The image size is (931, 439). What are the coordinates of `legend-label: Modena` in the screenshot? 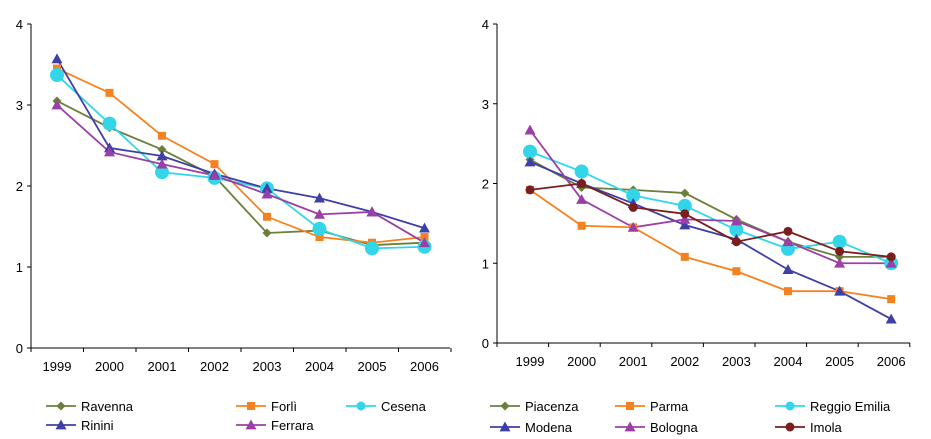 It's located at (549, 427).